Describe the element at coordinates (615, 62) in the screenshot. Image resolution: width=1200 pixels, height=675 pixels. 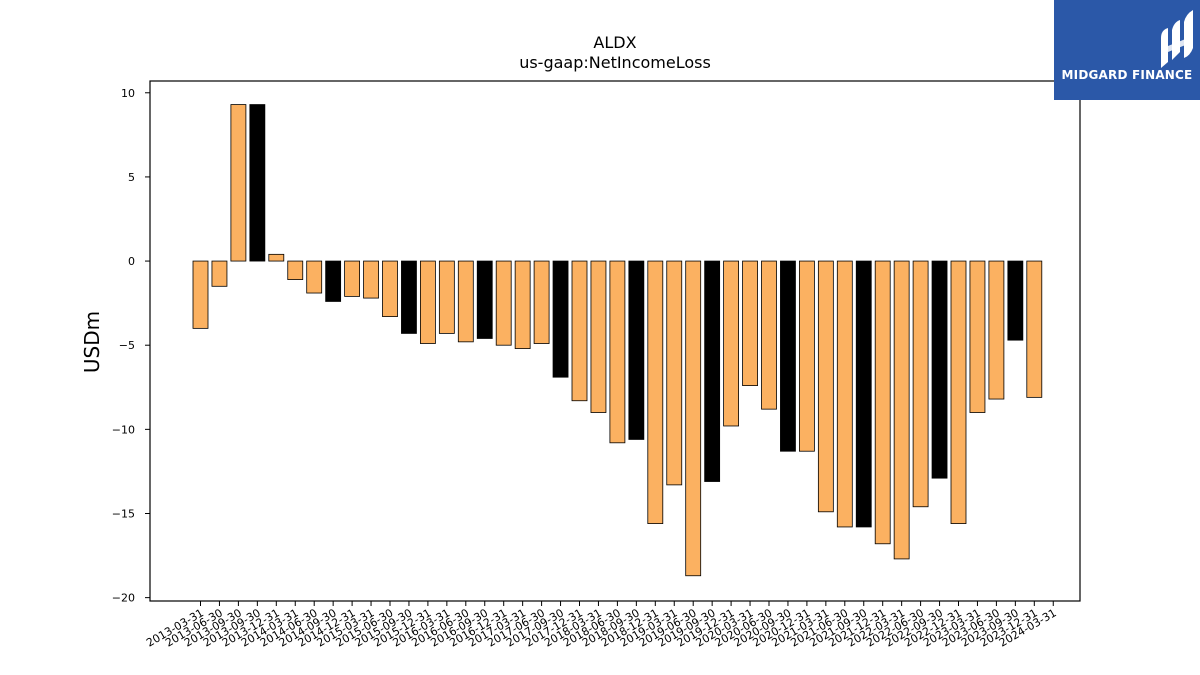
I see `chart-subtitle: us-gaap:NetIncomeLoss` at that location.